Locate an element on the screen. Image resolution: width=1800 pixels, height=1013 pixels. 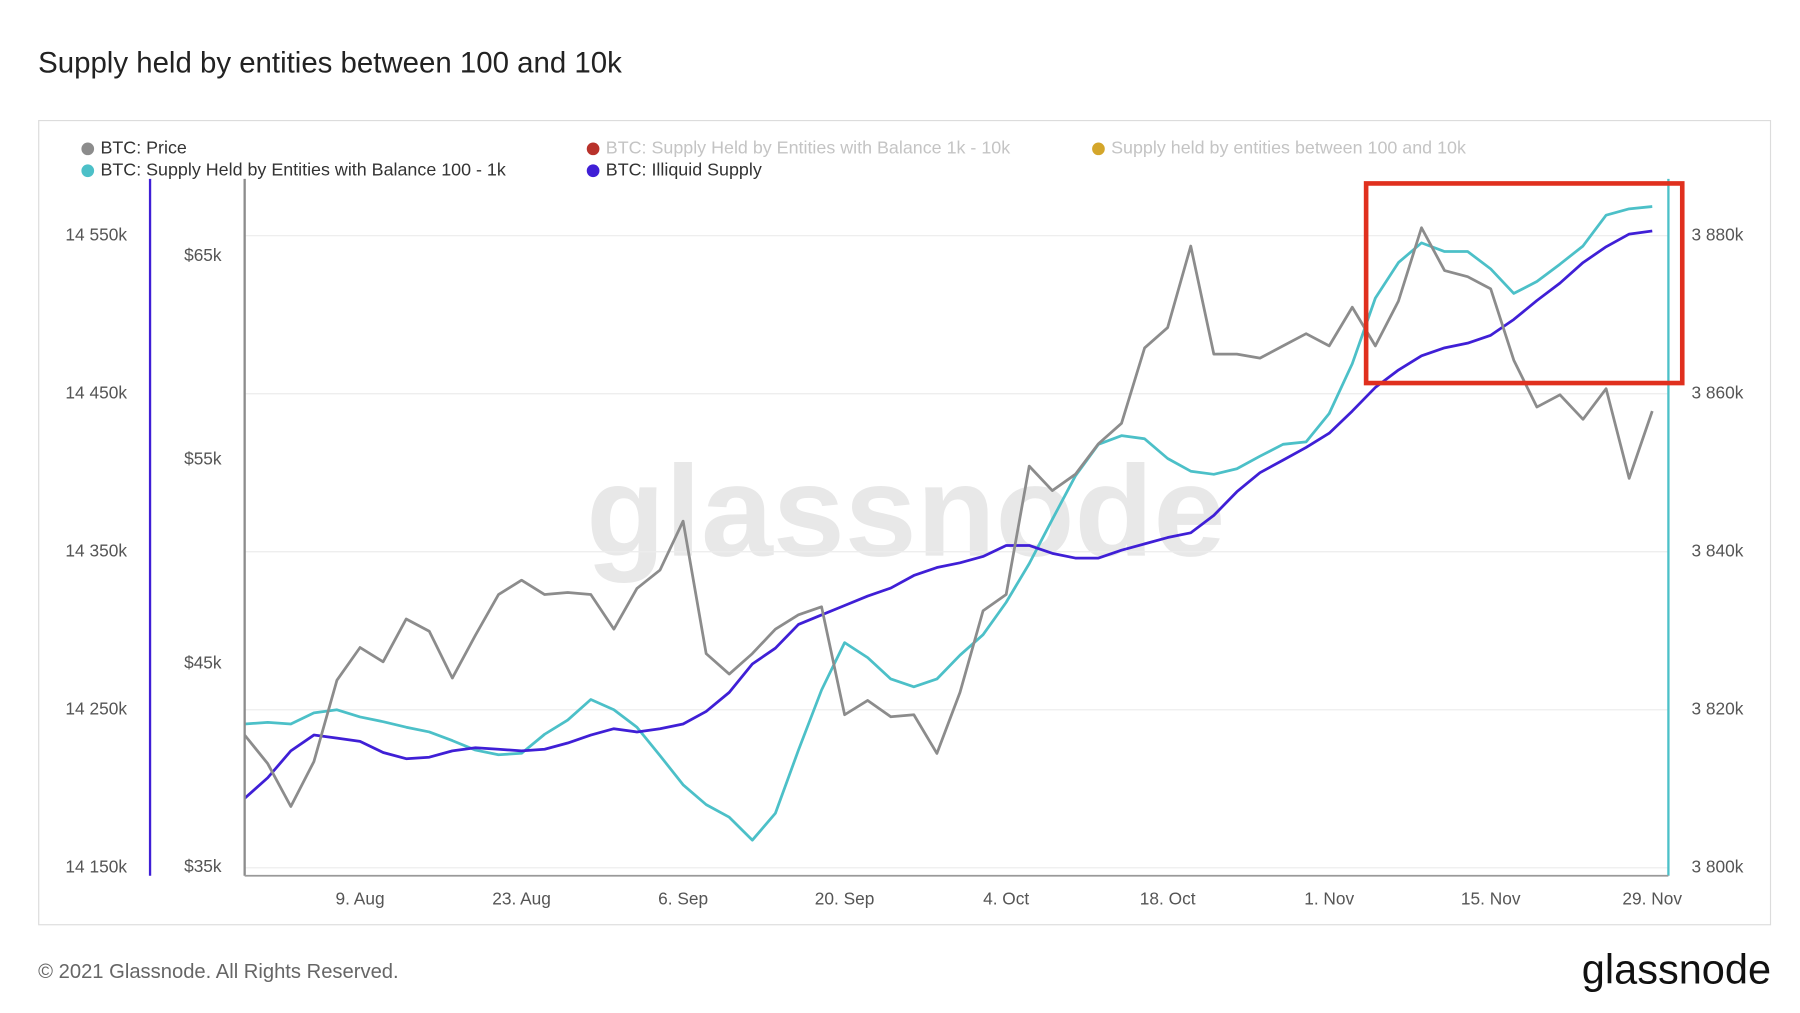
x-tick-label: 9. Aug is located at coordinates (360, 898).